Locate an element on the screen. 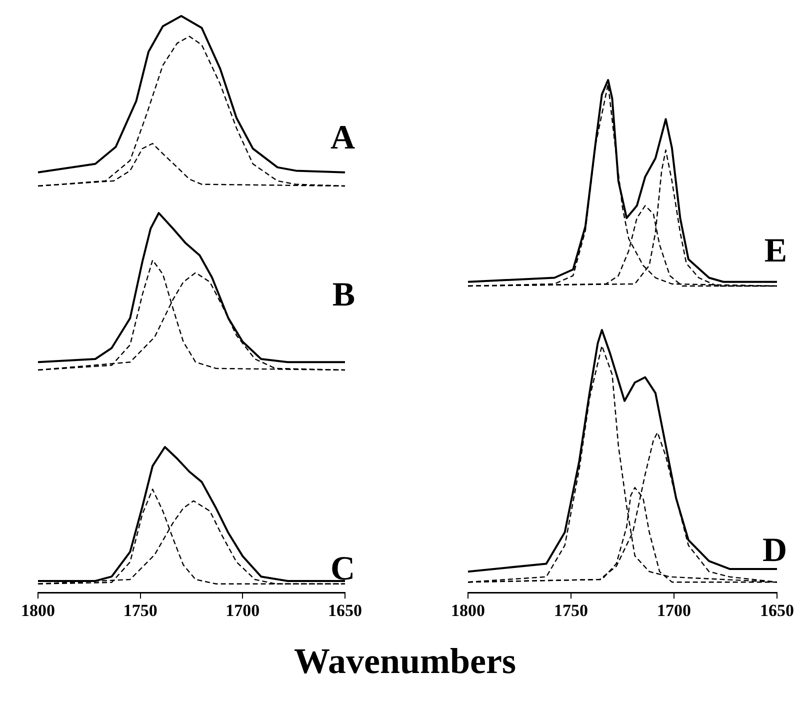 The width and height of the screenshot is (810, 705). text: C is located at coordinates (342, 569).